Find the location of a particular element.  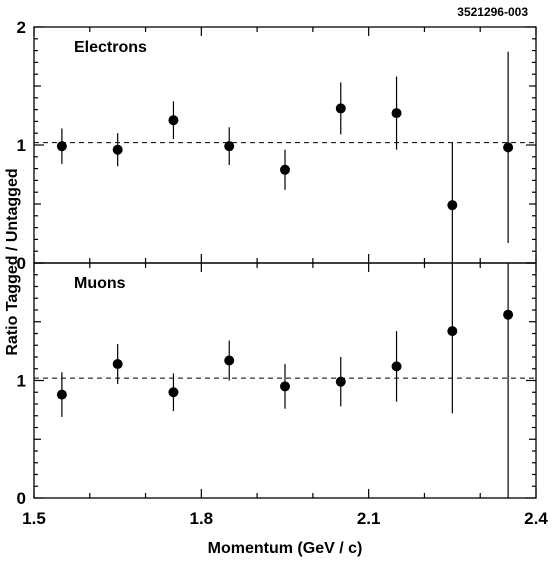

figure-id: 3521296-003 is located at coordinates (492, 12).